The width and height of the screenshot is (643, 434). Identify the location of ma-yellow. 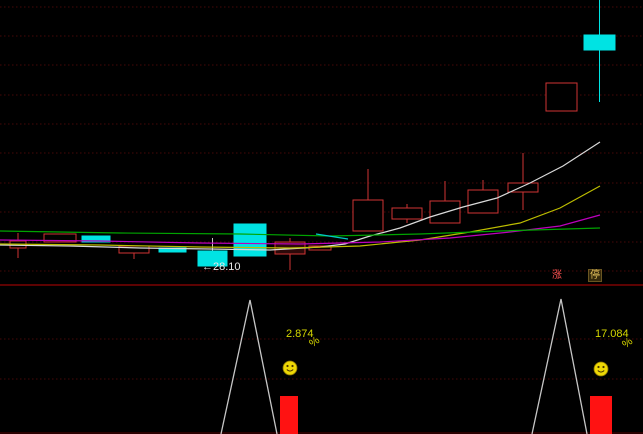
(300, 217).